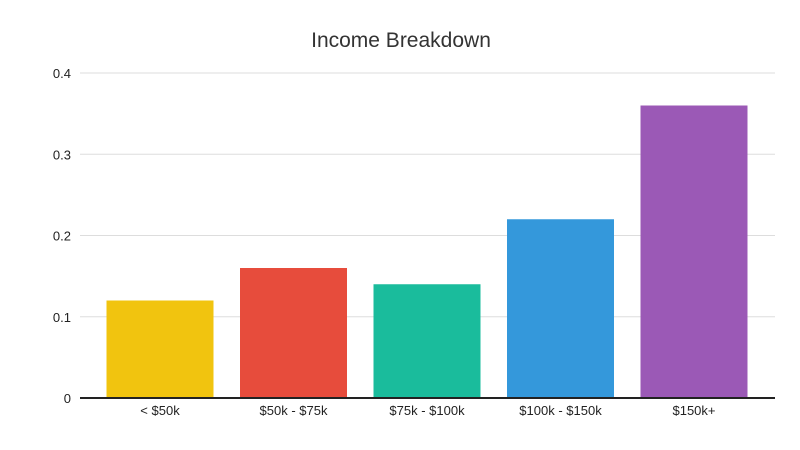 The image size is (800, 450). I want to click on y-tick-label: 0.3, so click(62, 154).